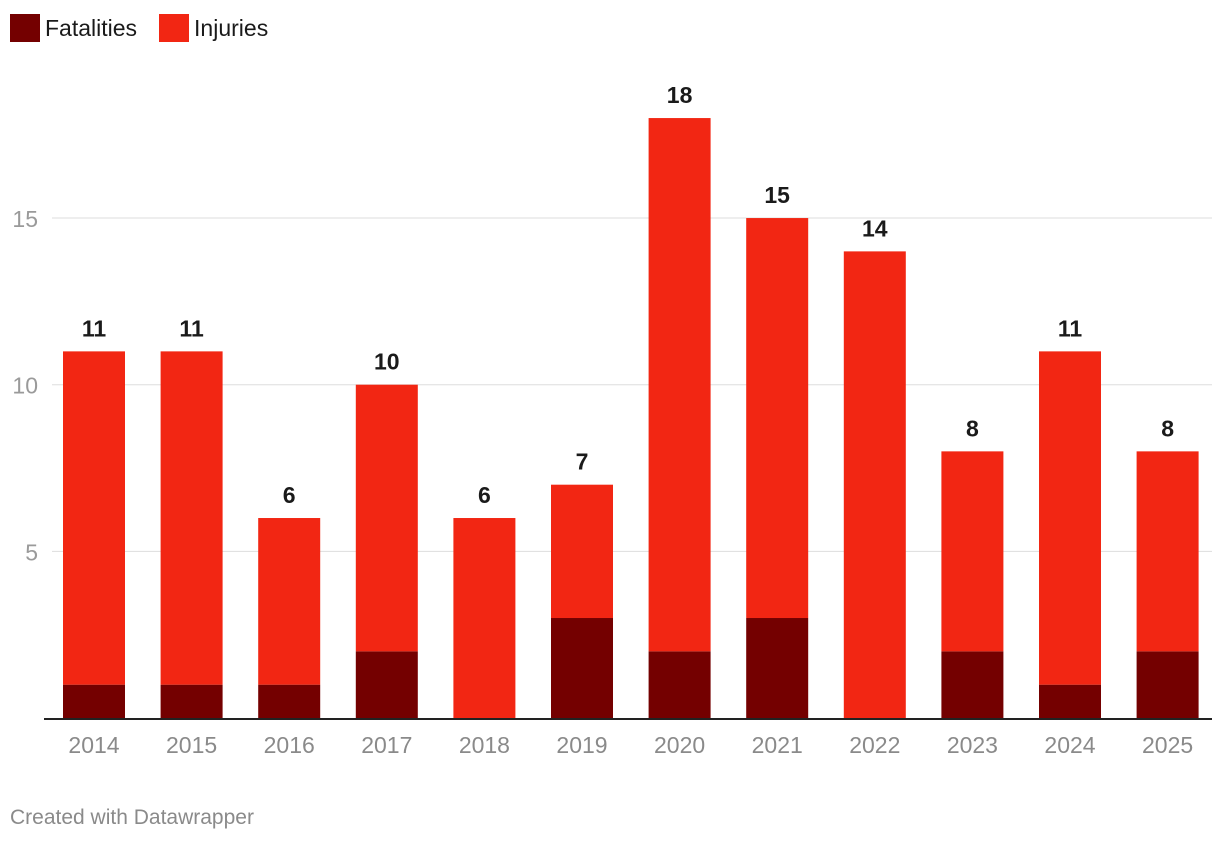  Describe the element at coordinates (25, 28) in the screenshot. I see `legend-swatch-fatalities` at that location.